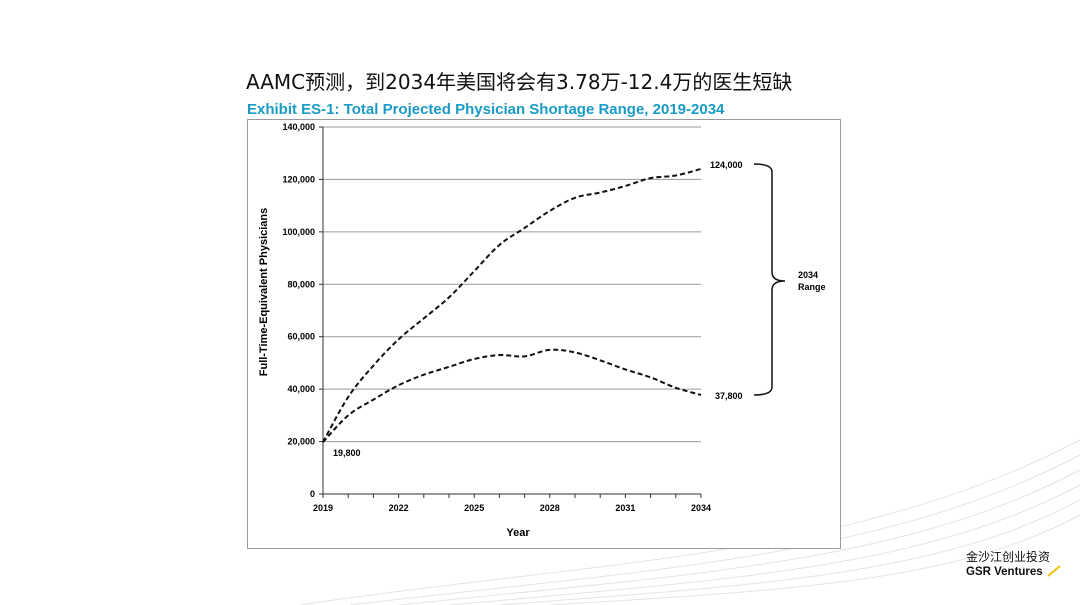  I want to click on x-tick-label: 2019, so click(323, 508).